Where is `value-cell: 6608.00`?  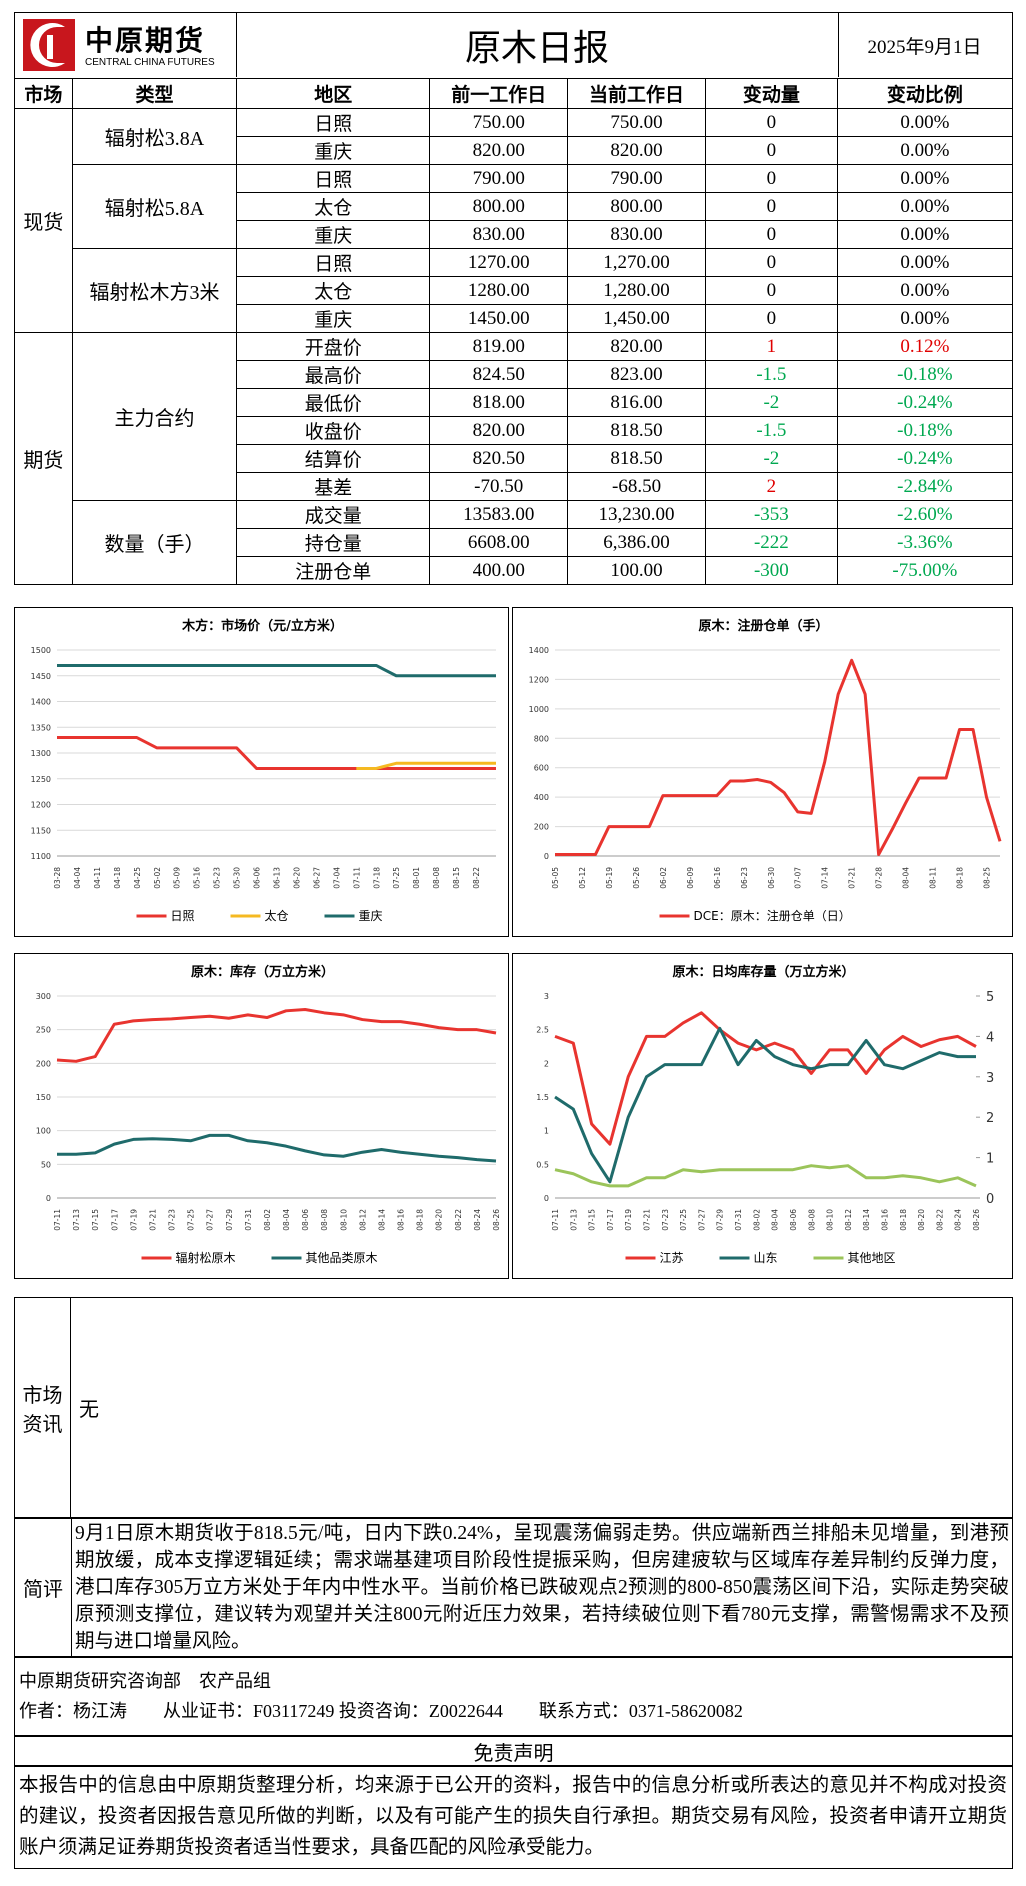
value-cell: 6608.00 is located at coordinates (499, 542).